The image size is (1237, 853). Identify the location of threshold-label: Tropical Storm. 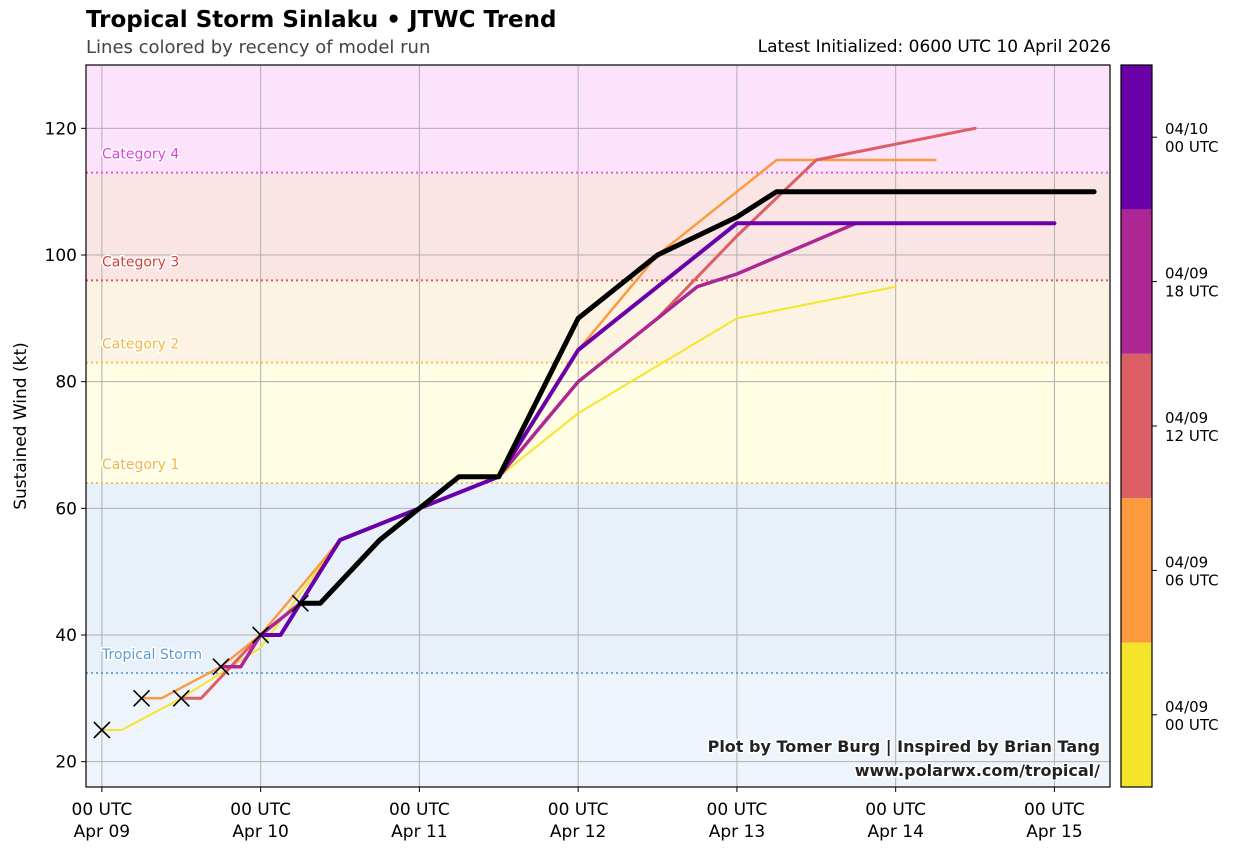
(151, 655).